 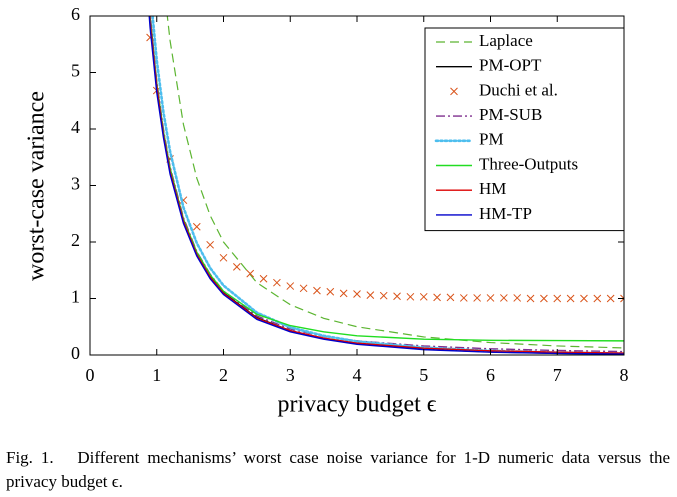 I want to click on x-tick-label: 2, so click(x=223, y=375).